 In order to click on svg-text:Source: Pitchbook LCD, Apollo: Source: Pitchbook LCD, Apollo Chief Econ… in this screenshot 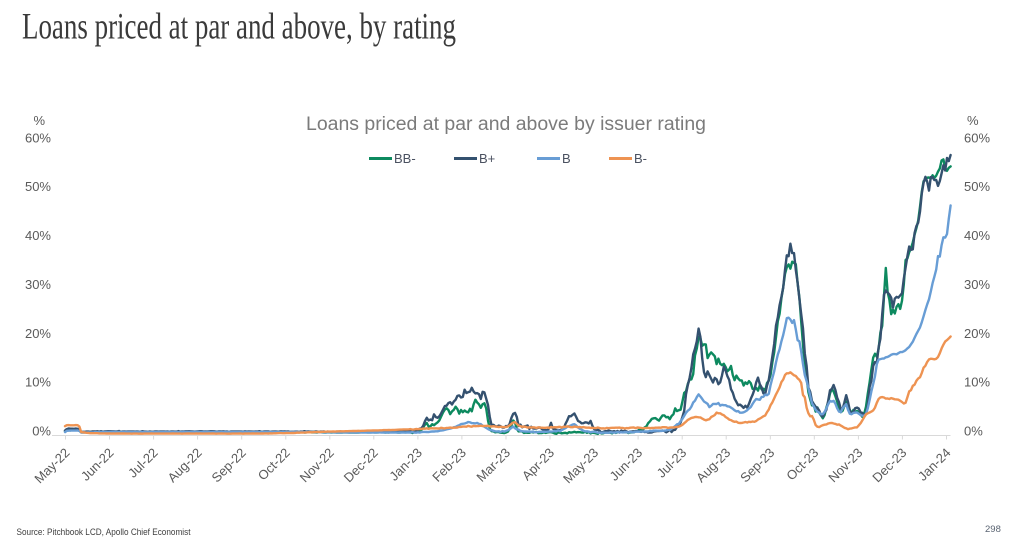, I will do `click(104, 532)`.